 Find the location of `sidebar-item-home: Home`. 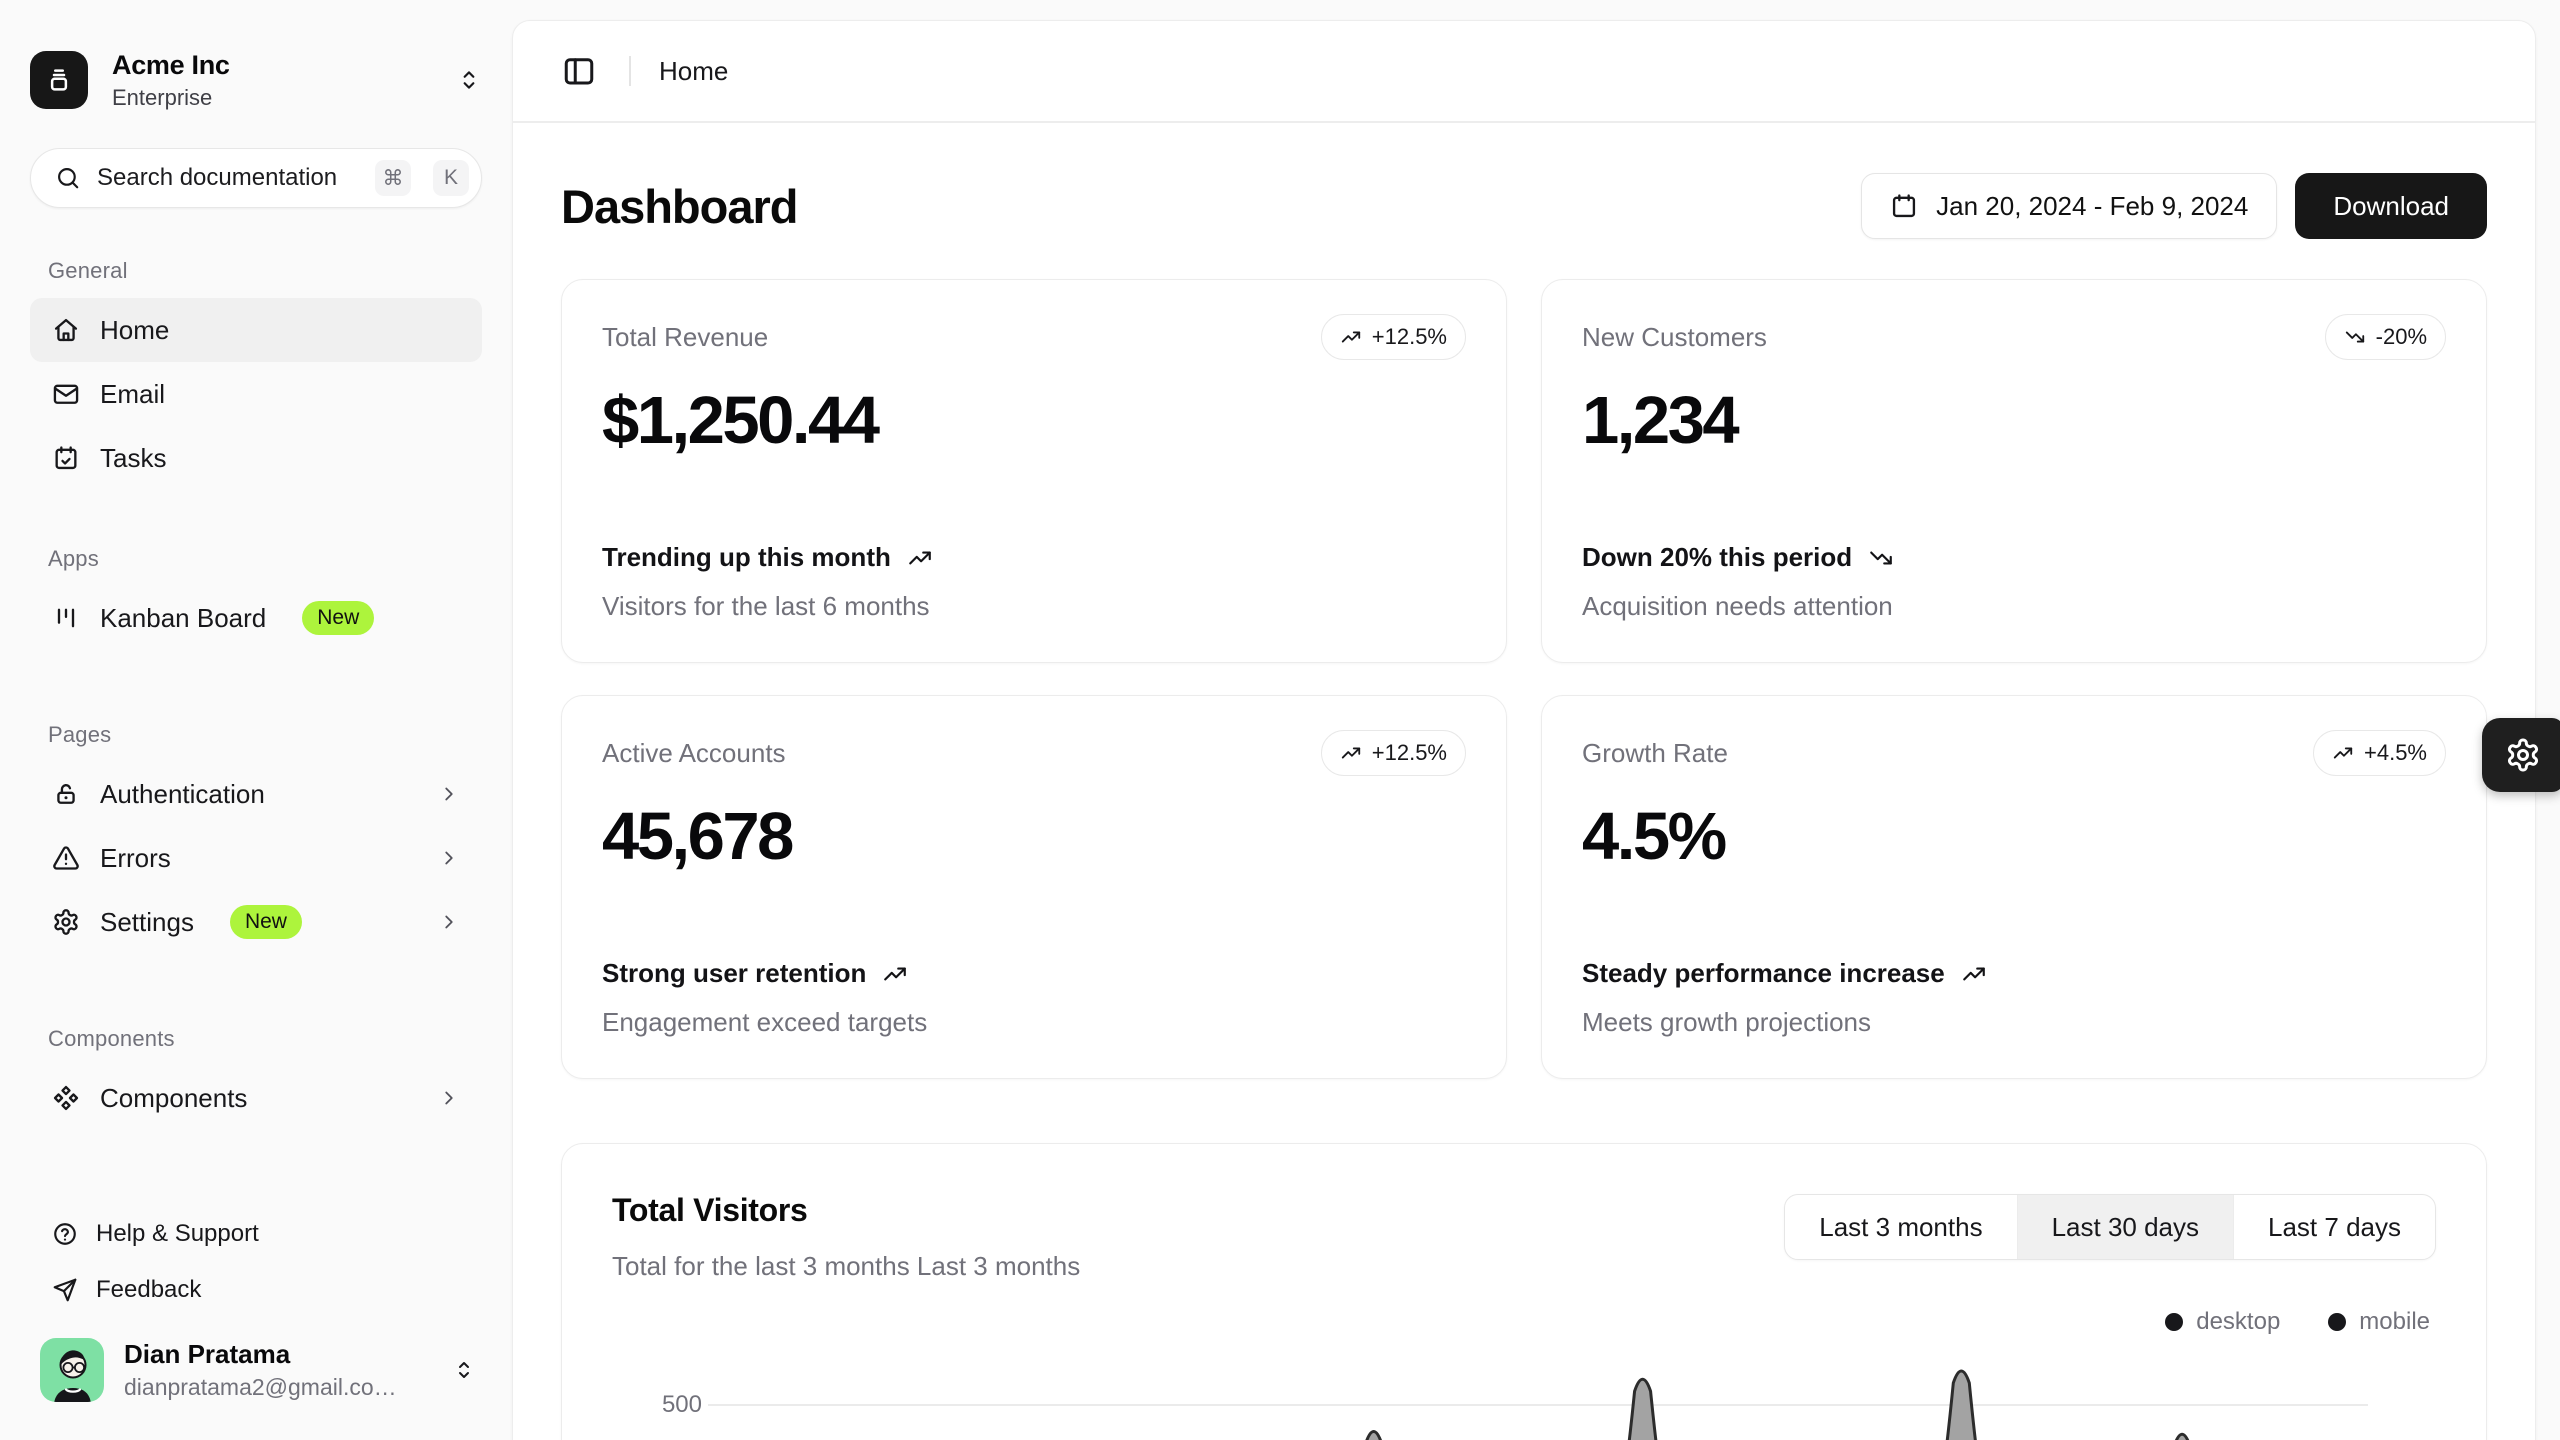

sidebar-item-home: Home is located at coordinates (256, 330).